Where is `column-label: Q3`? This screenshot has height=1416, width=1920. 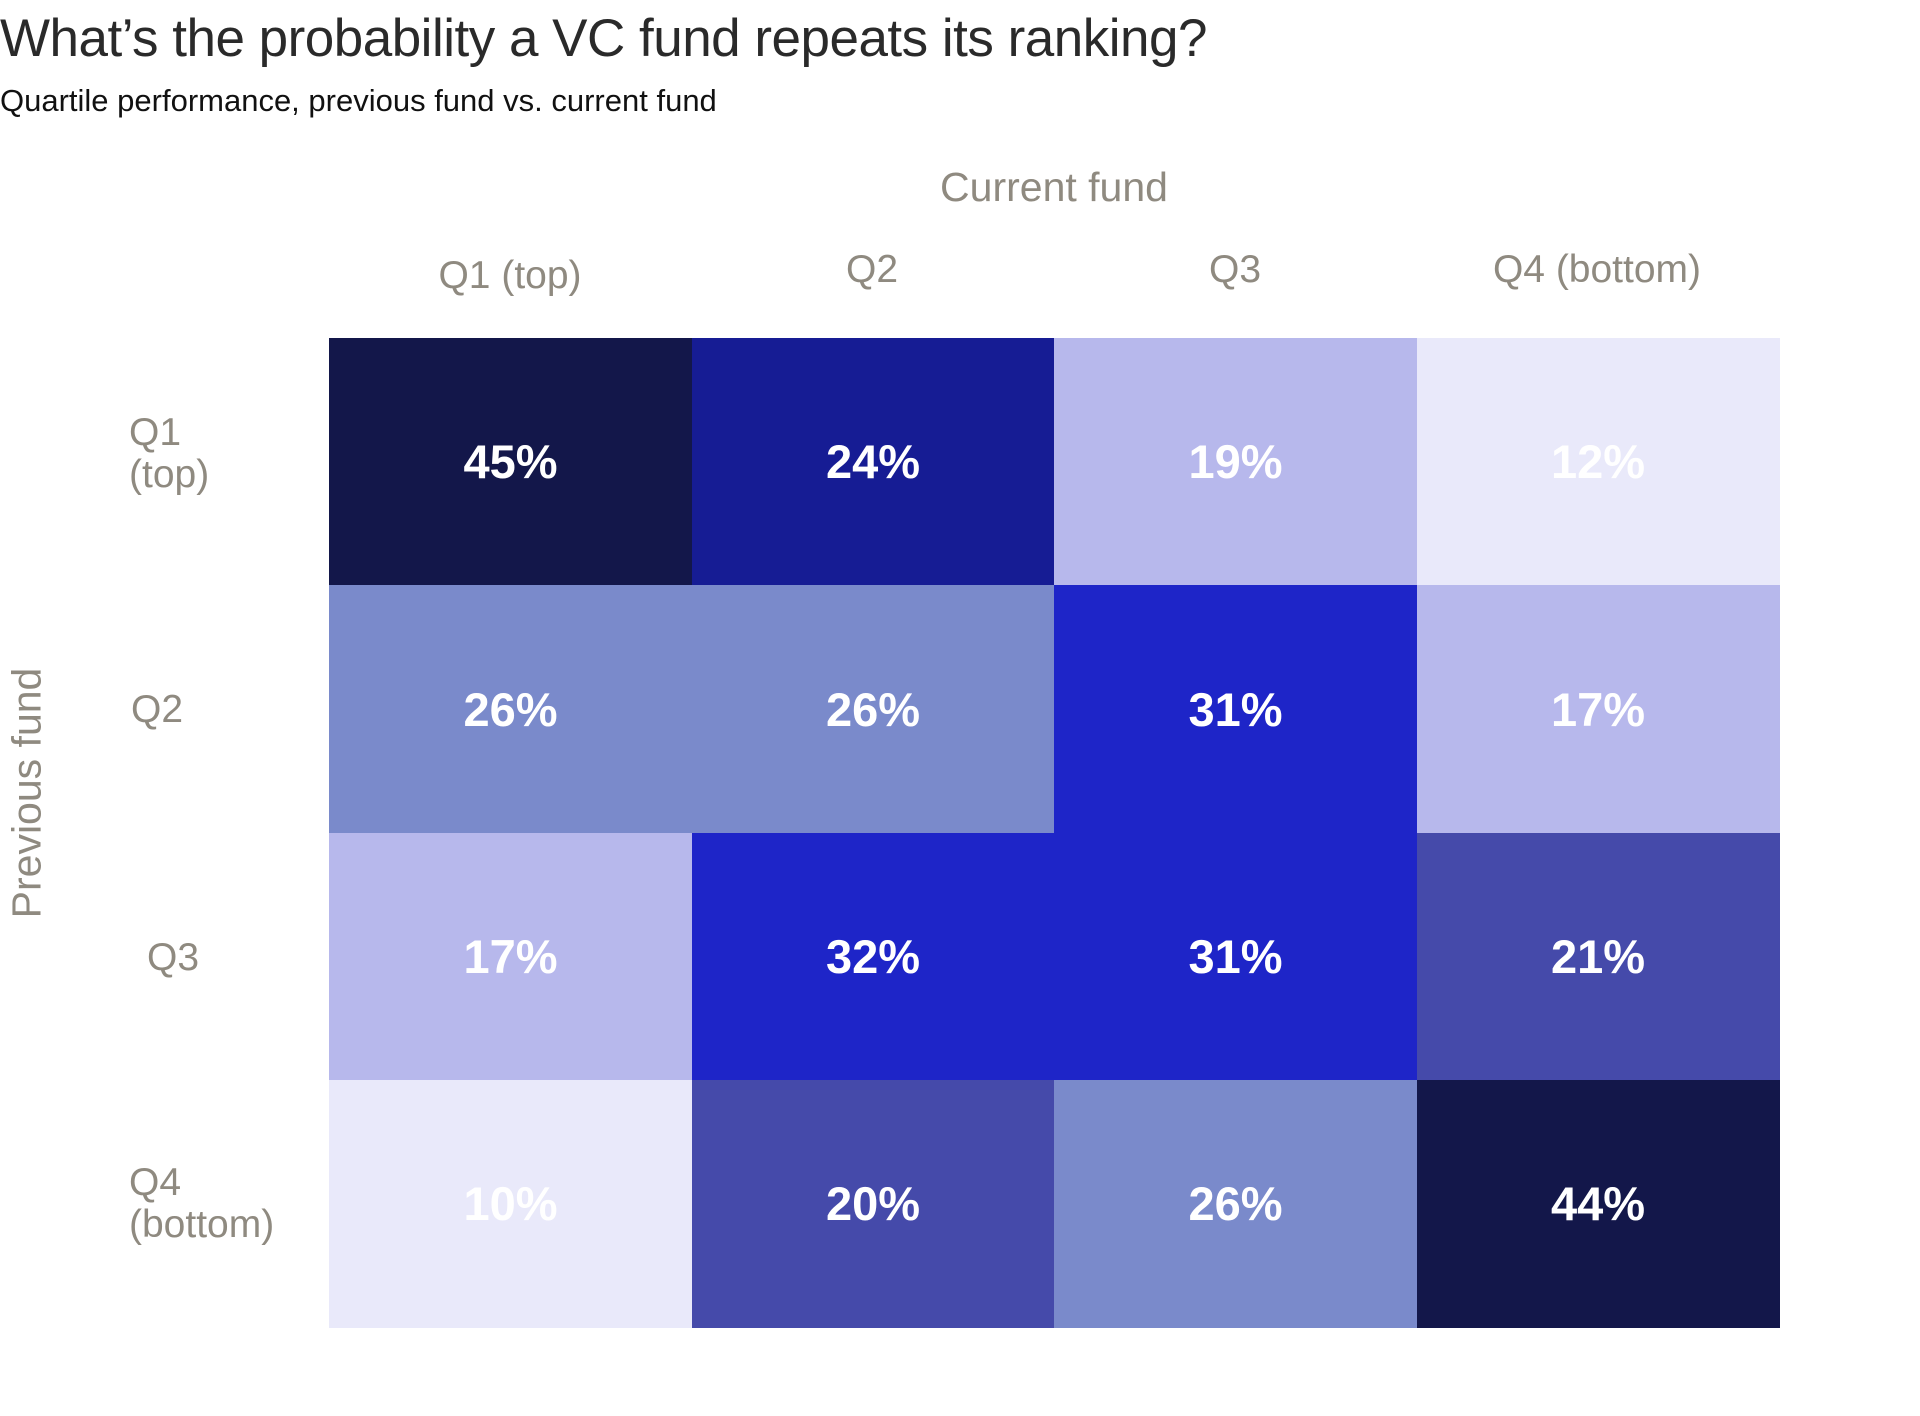
column-label: Q3 is located at coordinates (1235, 269).